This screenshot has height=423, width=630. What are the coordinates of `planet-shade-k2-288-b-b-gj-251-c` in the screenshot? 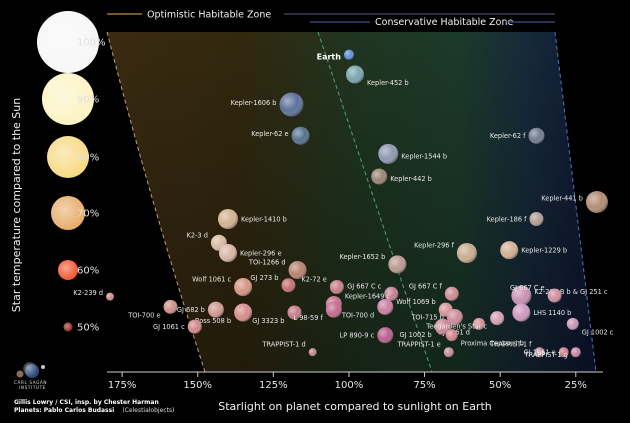 It's located at (521, 295).